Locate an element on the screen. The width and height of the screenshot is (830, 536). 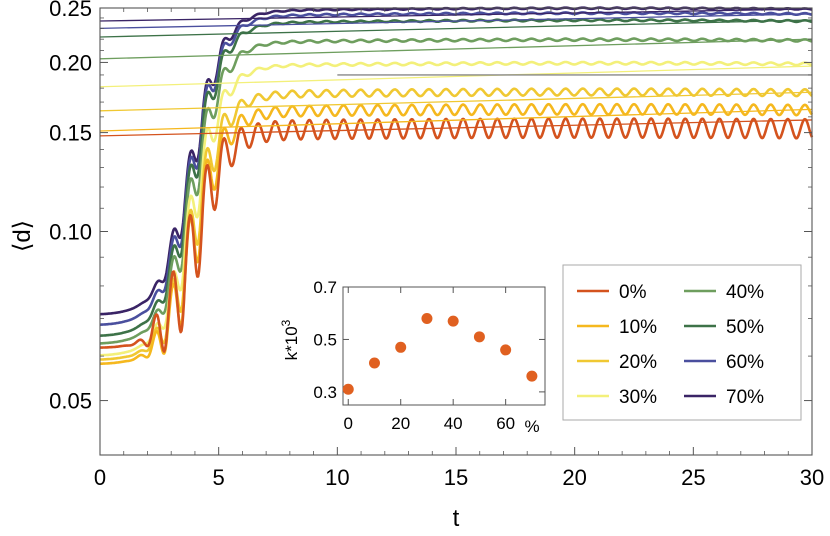
legend-label: 70% is located at coordinates (745, 397).